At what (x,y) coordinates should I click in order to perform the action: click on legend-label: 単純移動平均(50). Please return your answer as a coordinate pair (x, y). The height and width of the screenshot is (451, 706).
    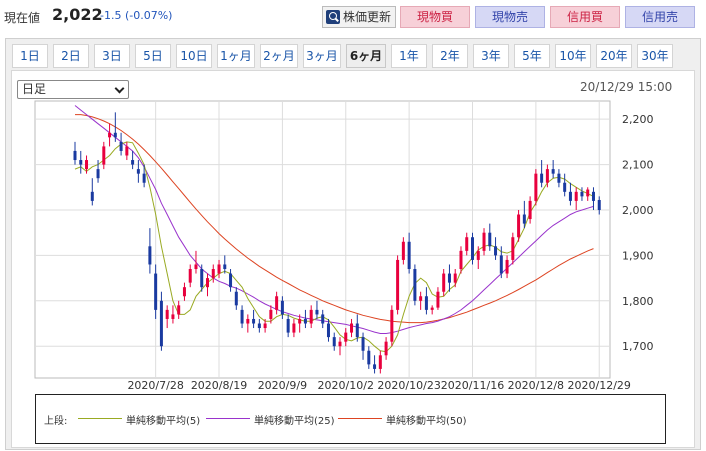
    Looking at the image, I should click on (426, 421).